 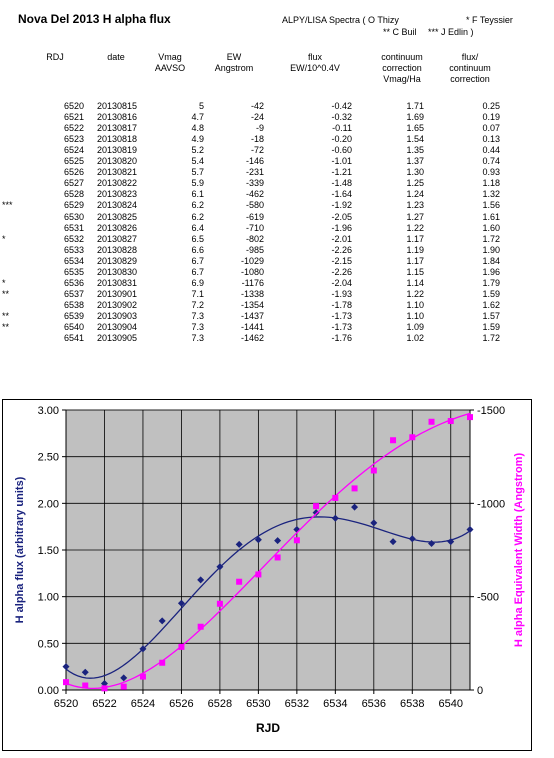 I want to click on table-cell: 20130823, so click(x=117, y=194).